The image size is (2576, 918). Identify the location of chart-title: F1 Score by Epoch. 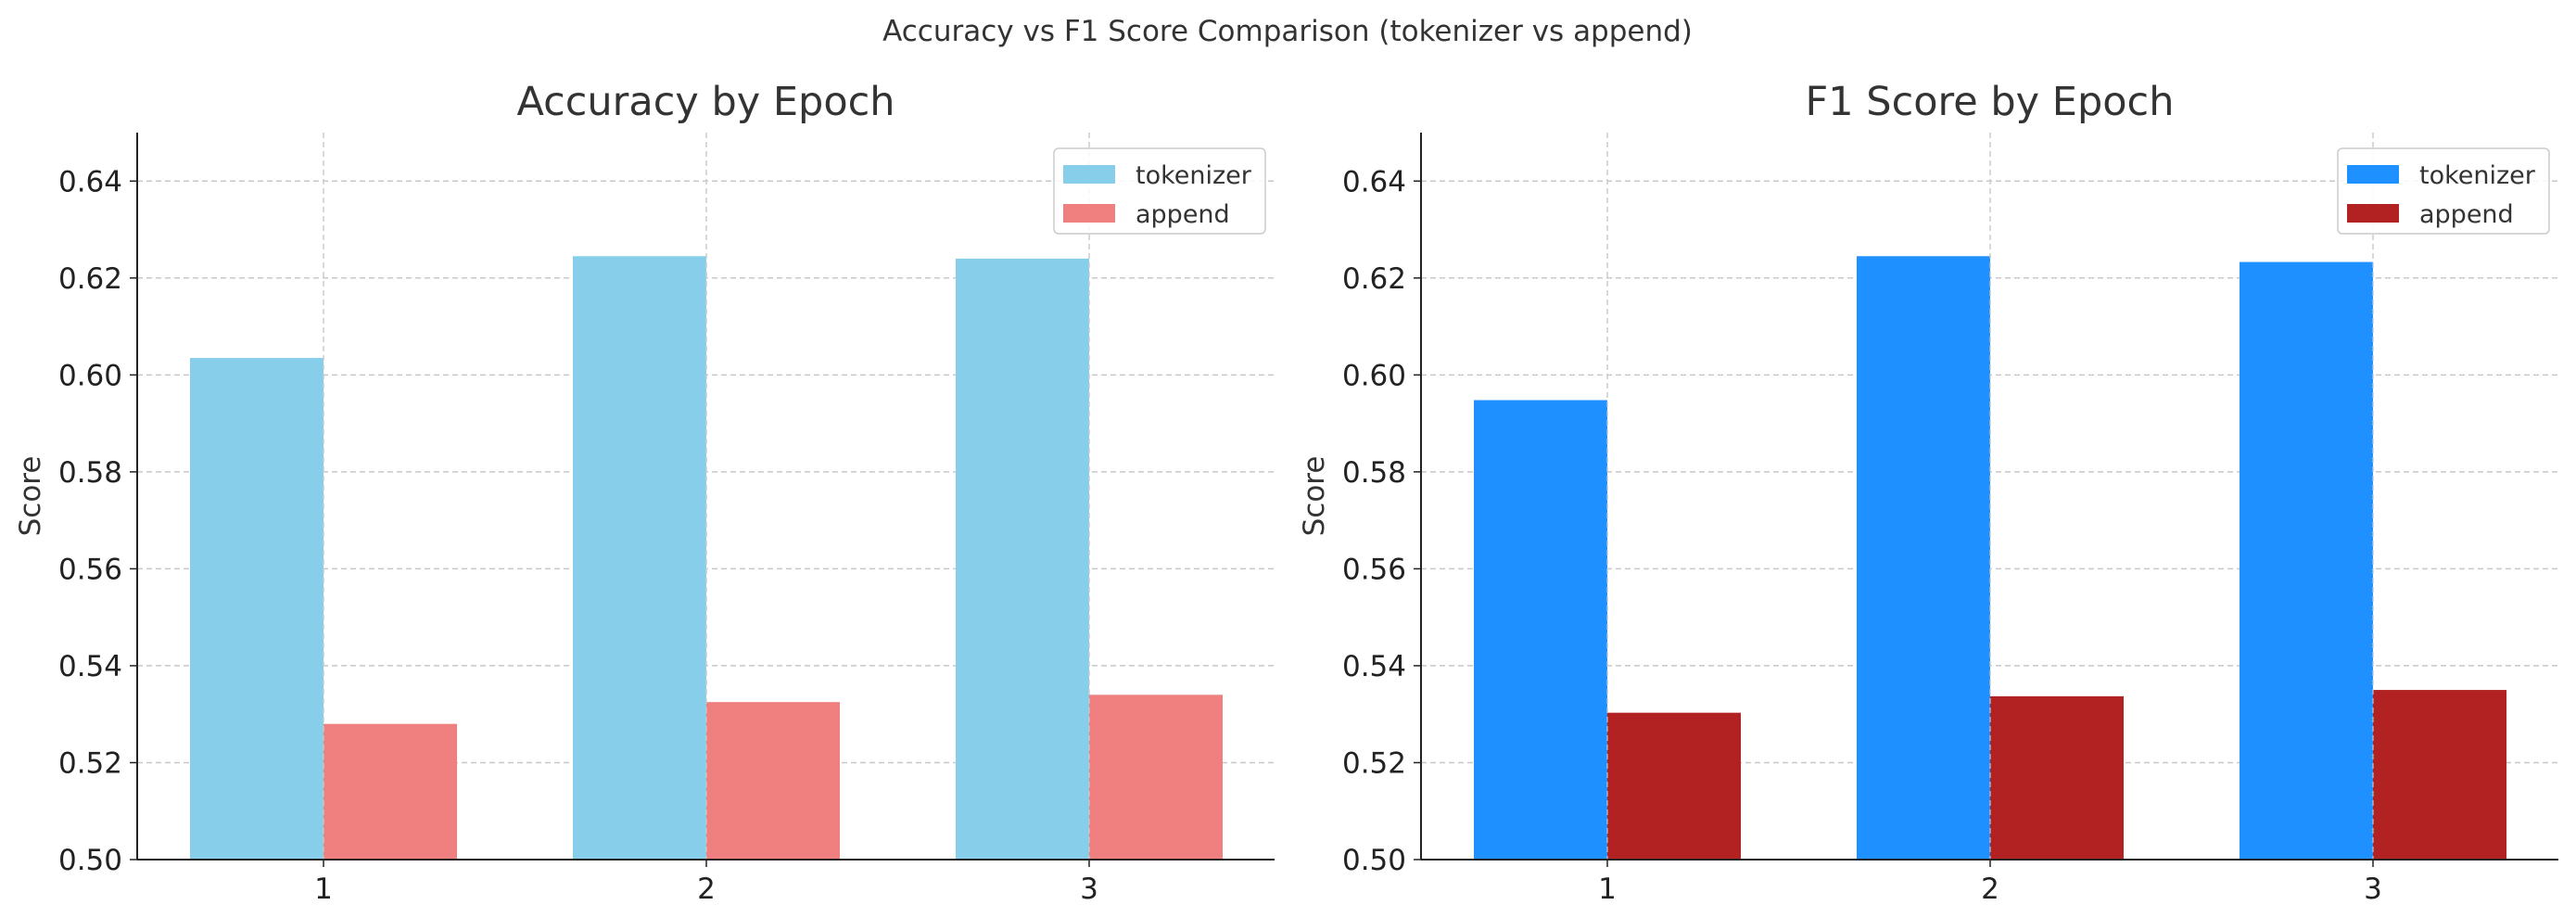
(1990, 102).